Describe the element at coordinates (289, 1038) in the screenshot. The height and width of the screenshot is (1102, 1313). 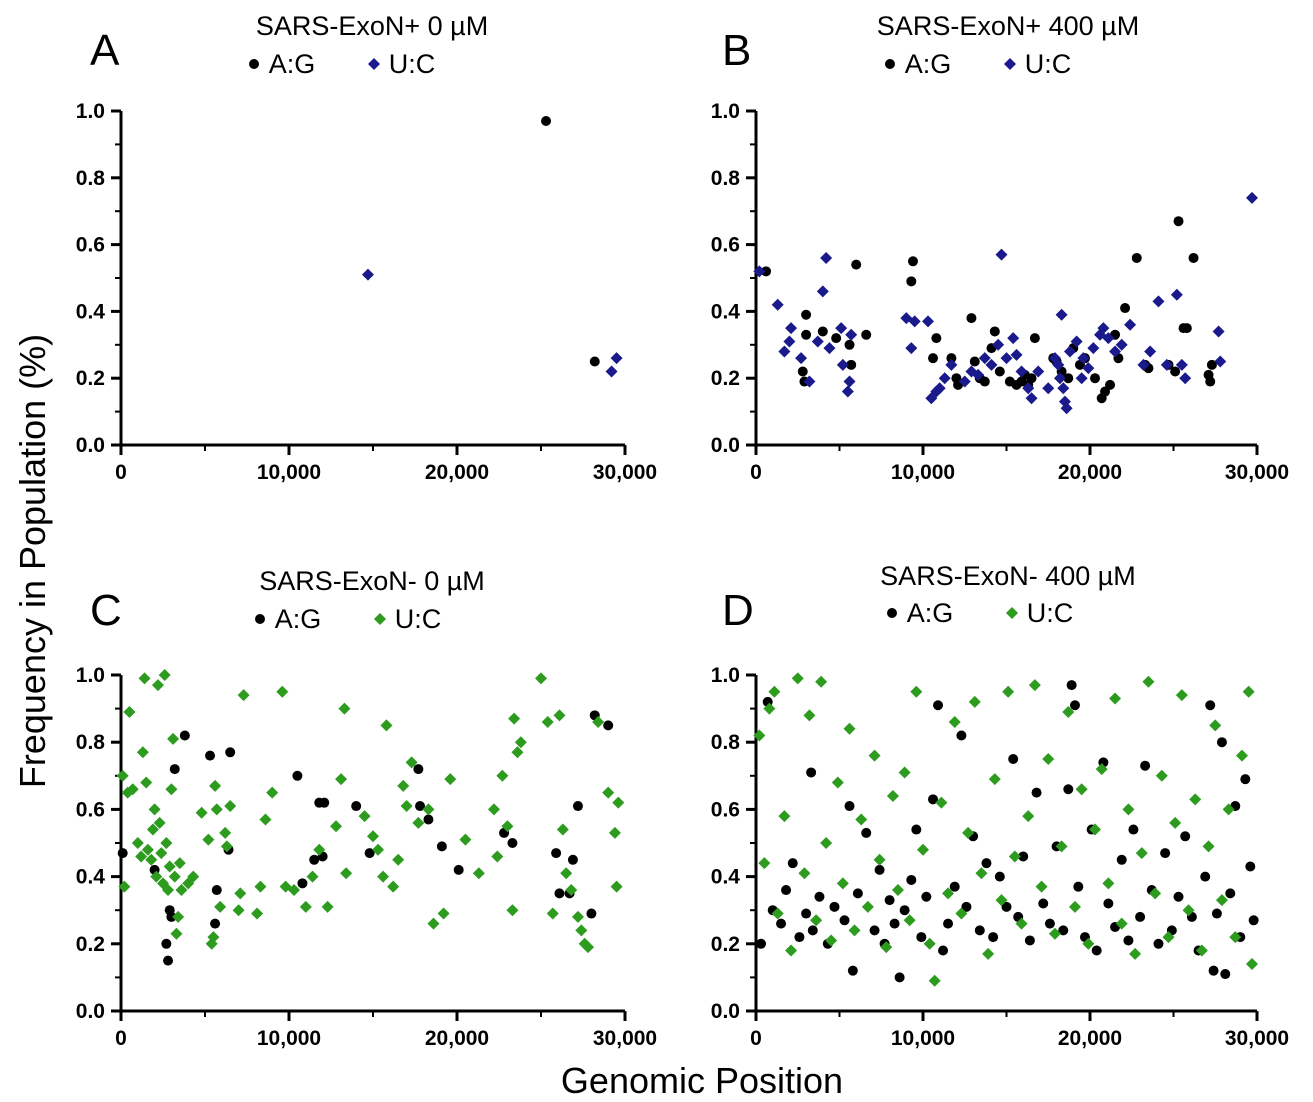
I see `x-tick-label: 10,000` at that location.